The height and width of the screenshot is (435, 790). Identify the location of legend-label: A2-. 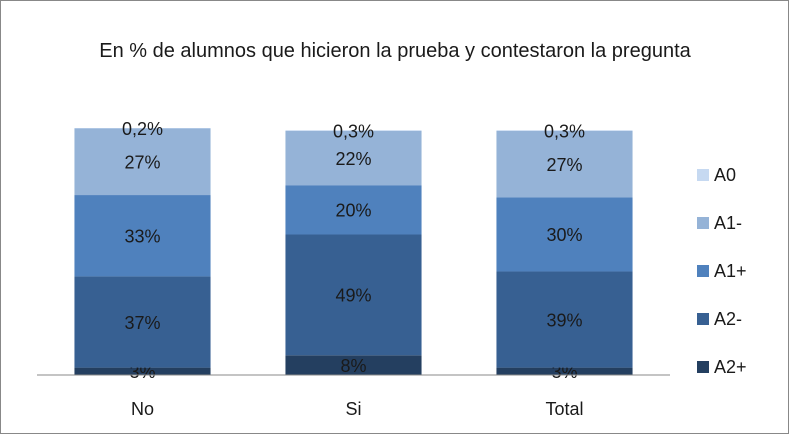
(728, 319).